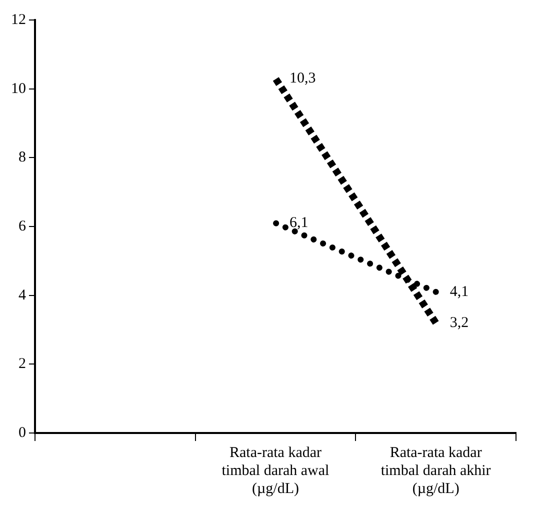  I want to click on y-tick-label: 12, so click(18, 20).